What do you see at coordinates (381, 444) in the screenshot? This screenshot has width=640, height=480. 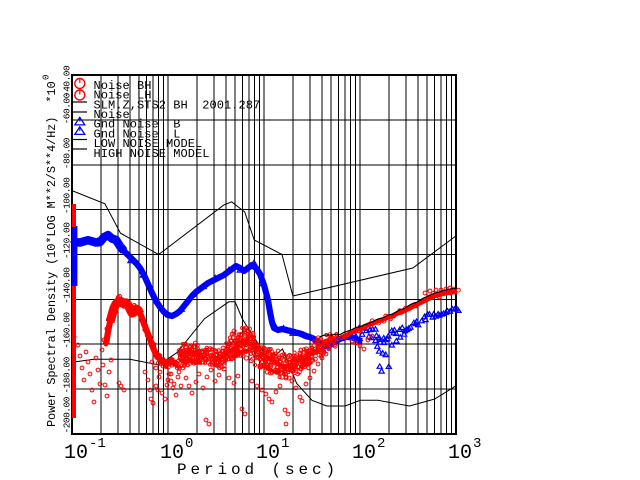 I see `svg-text: 2` at bounding box center [381, 444].